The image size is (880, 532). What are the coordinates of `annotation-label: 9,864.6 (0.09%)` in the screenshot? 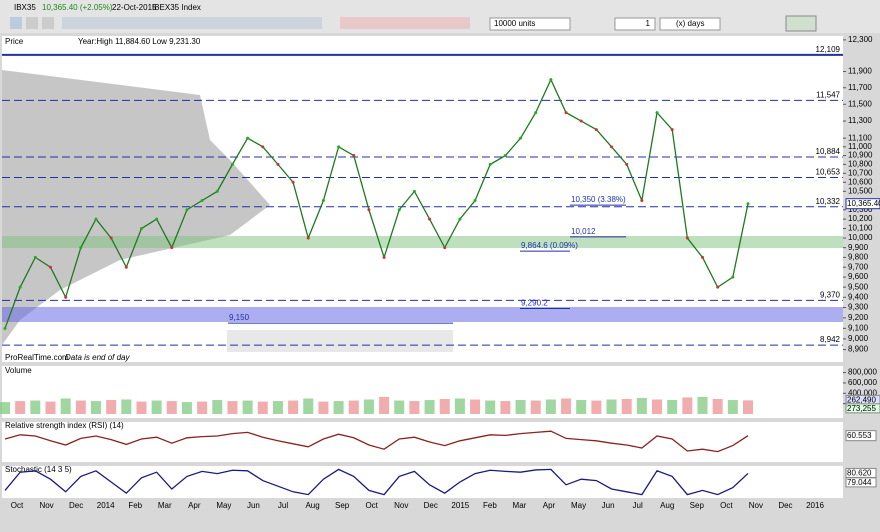 It's located at (549, 245).